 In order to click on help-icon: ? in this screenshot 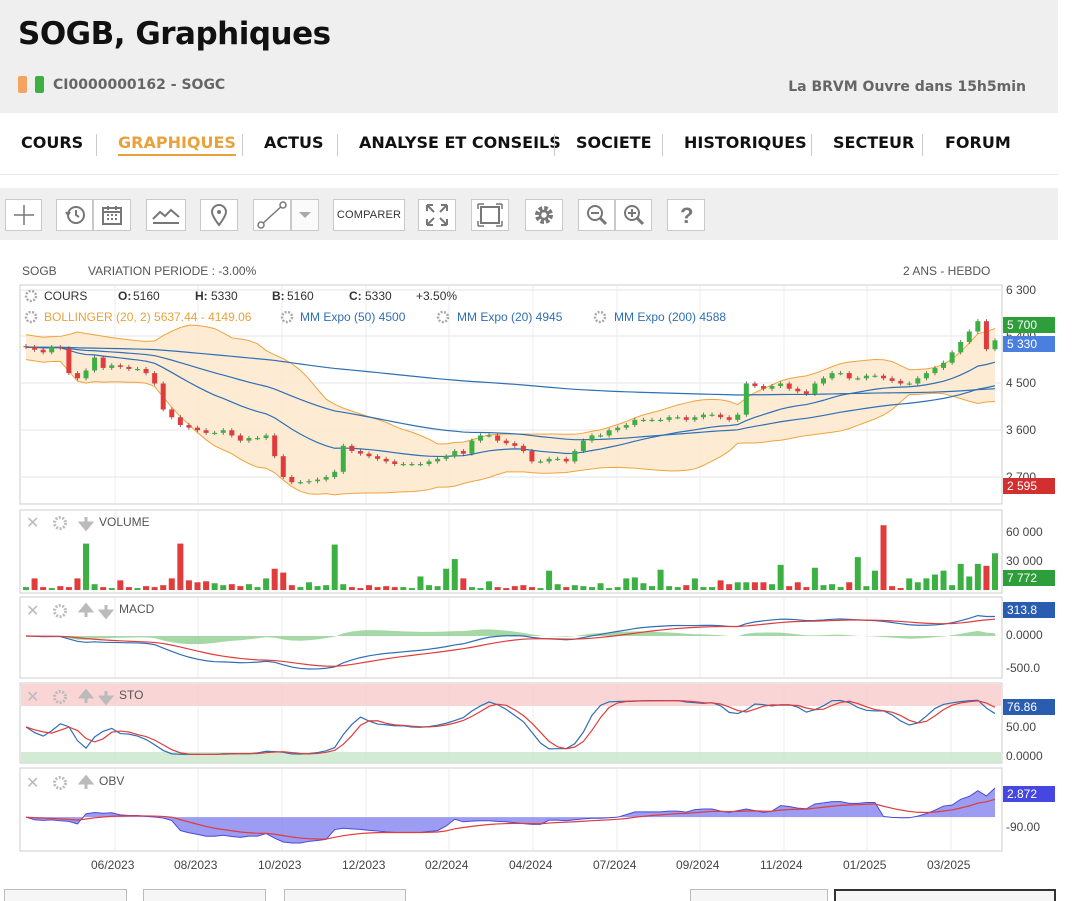, I will do `click(686, 215)`.